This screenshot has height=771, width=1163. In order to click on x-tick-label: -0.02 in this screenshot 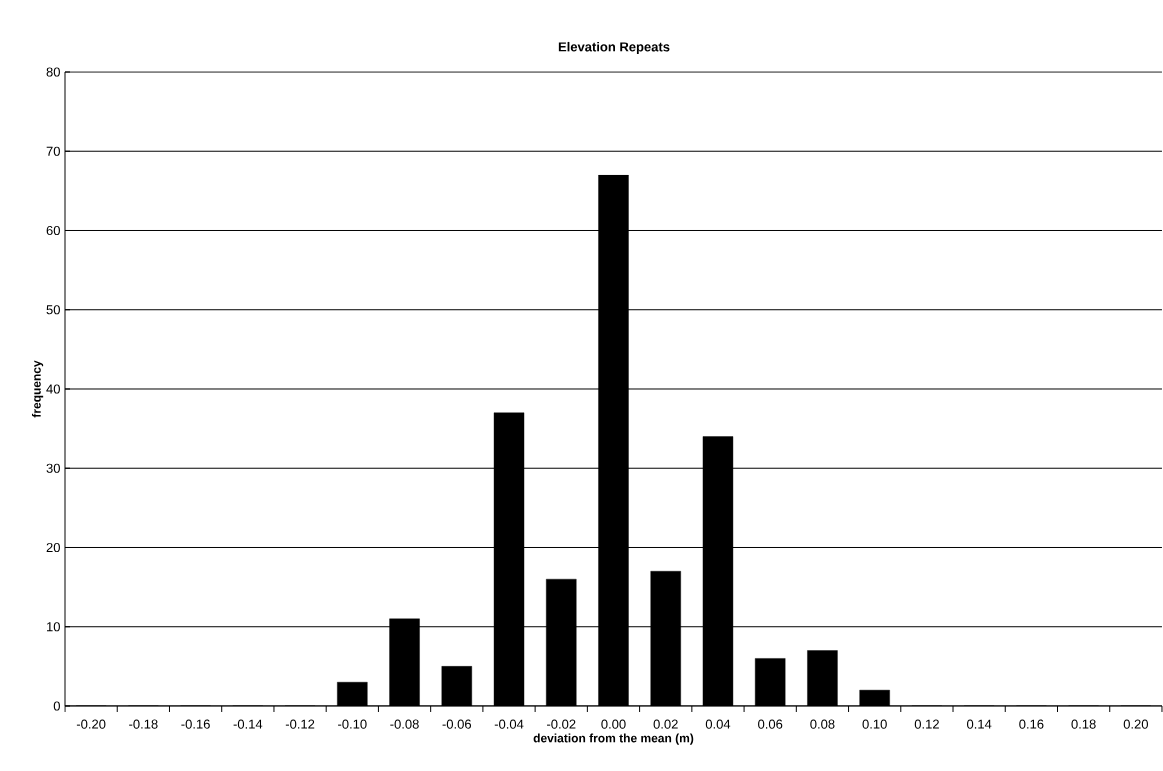, I will do `click(561, 724)`.